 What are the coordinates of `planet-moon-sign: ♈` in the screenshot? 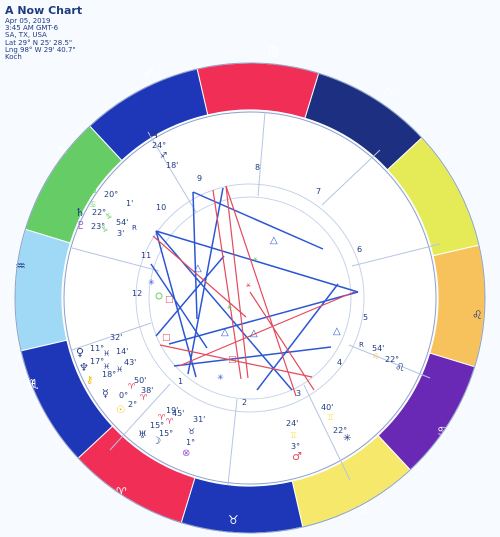 It's located at (169, 421).